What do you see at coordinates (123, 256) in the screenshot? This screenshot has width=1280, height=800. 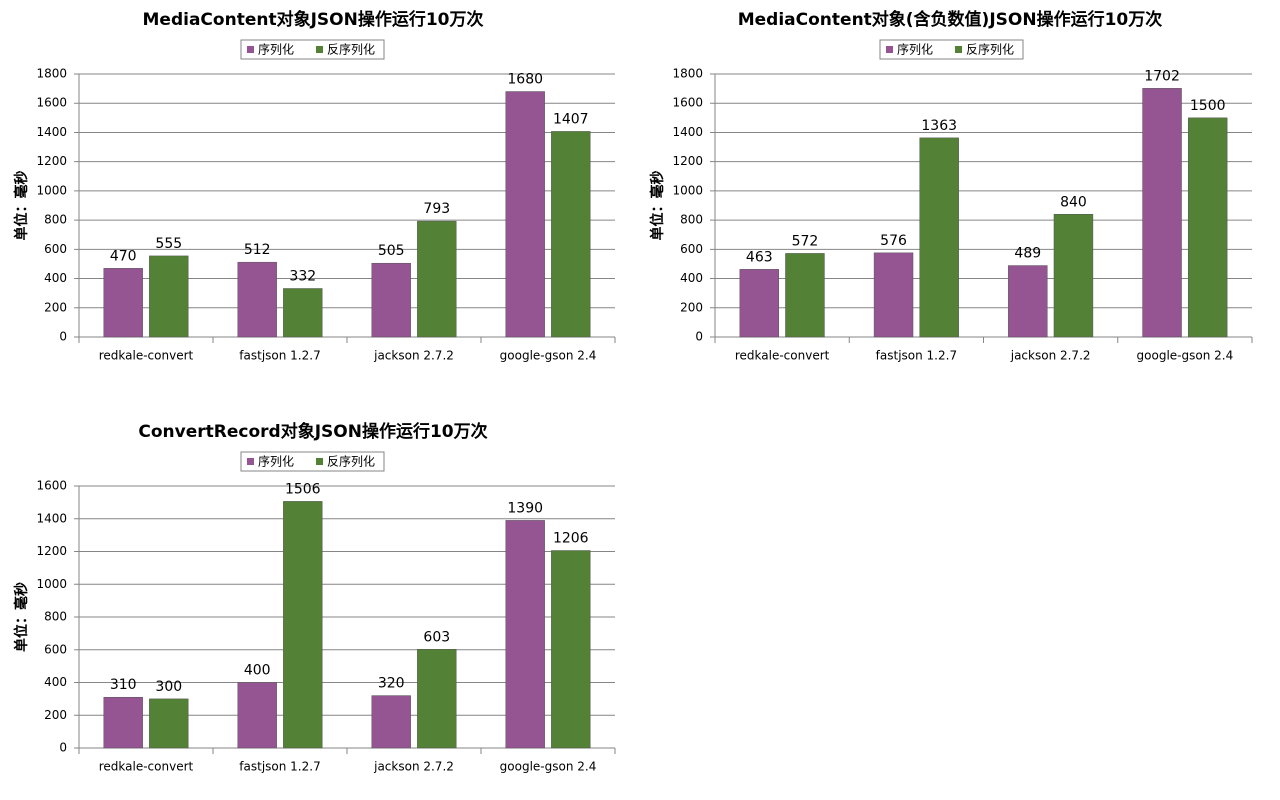 I see `value-label: 470` at bounding box center [123, 256].